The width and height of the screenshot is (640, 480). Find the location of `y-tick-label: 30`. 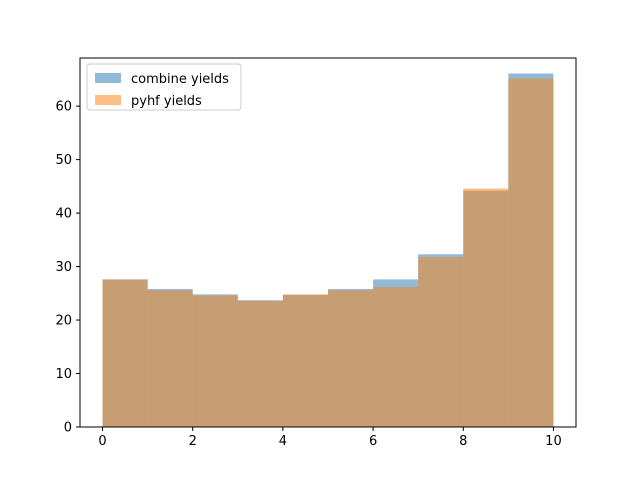

y-tick-label: 30 is located at coordinates (63, 267).